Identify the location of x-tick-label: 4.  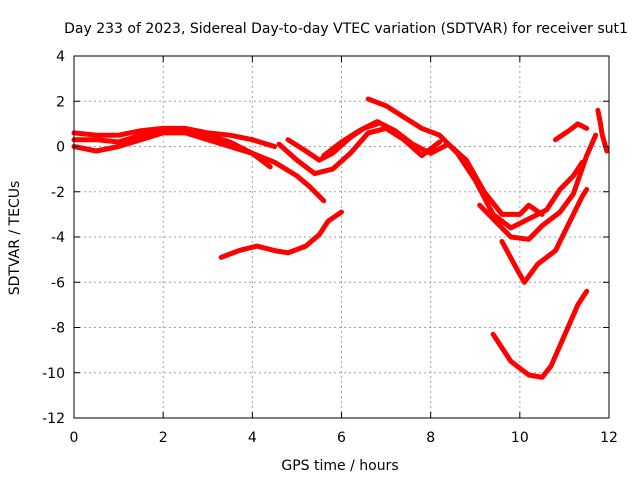
(252, 438).